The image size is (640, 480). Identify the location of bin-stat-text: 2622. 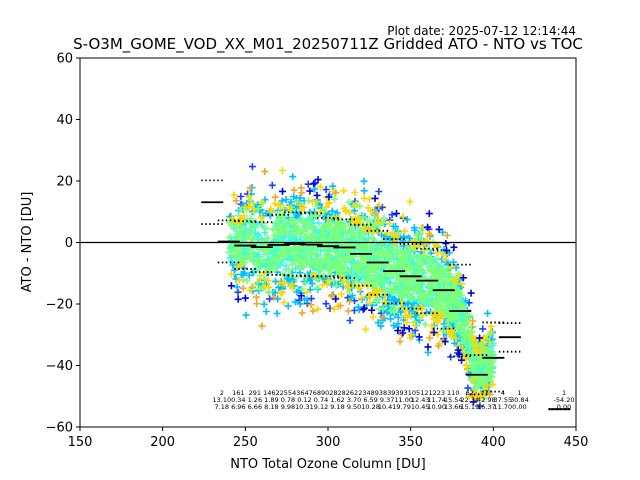
(354, 393).